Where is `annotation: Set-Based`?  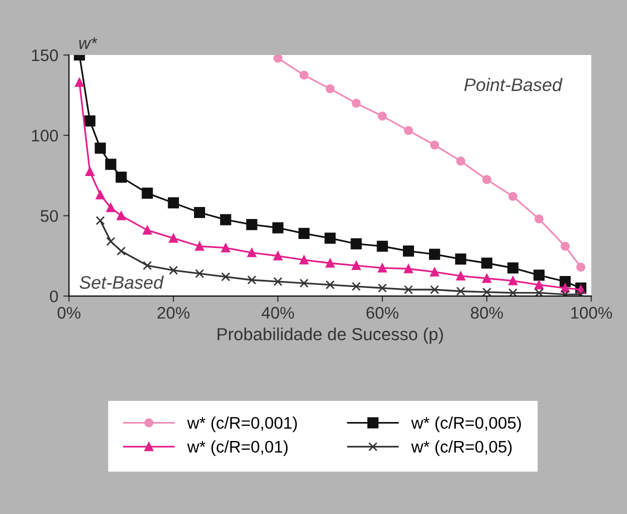 annotation: Set-Based is located at coordinates (122, 282).